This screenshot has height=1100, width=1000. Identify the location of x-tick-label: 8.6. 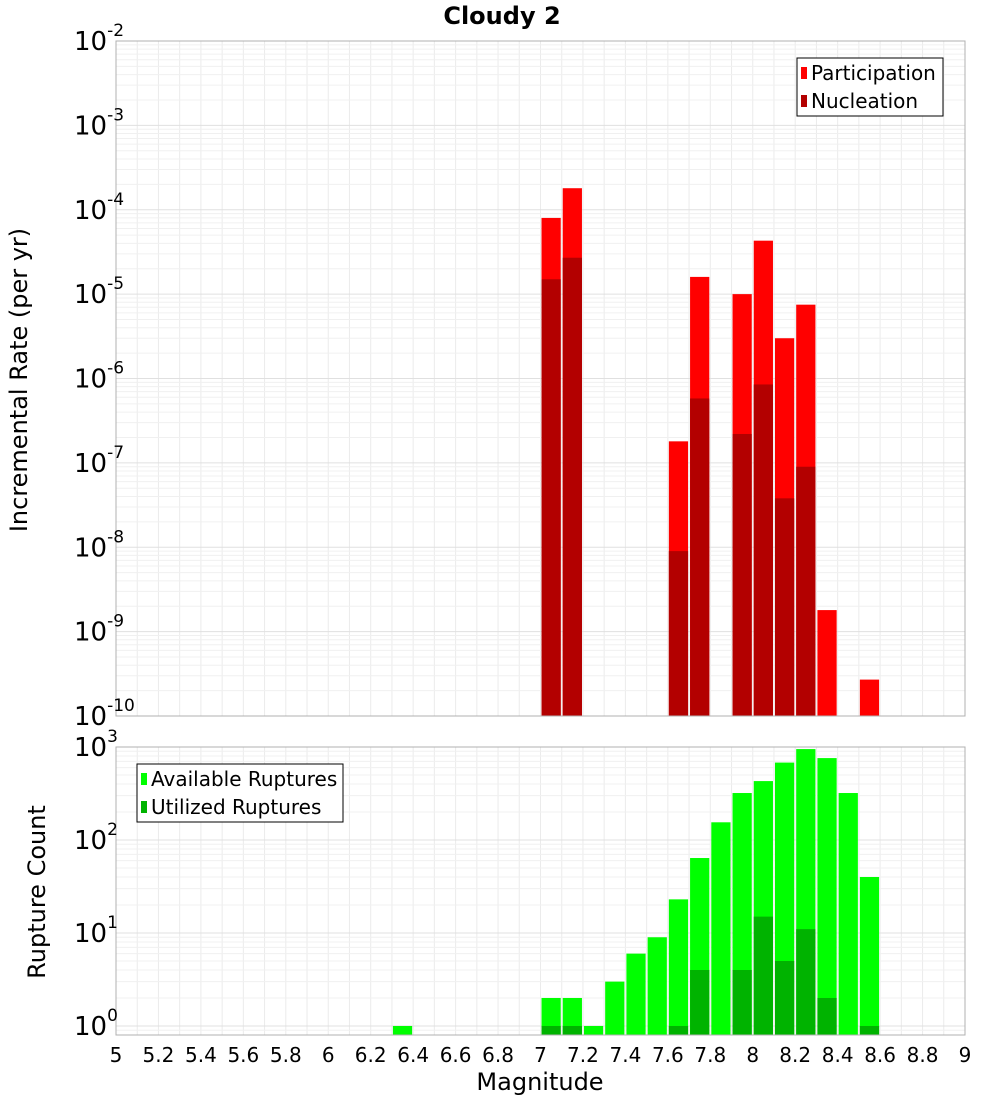
(880, 1055).